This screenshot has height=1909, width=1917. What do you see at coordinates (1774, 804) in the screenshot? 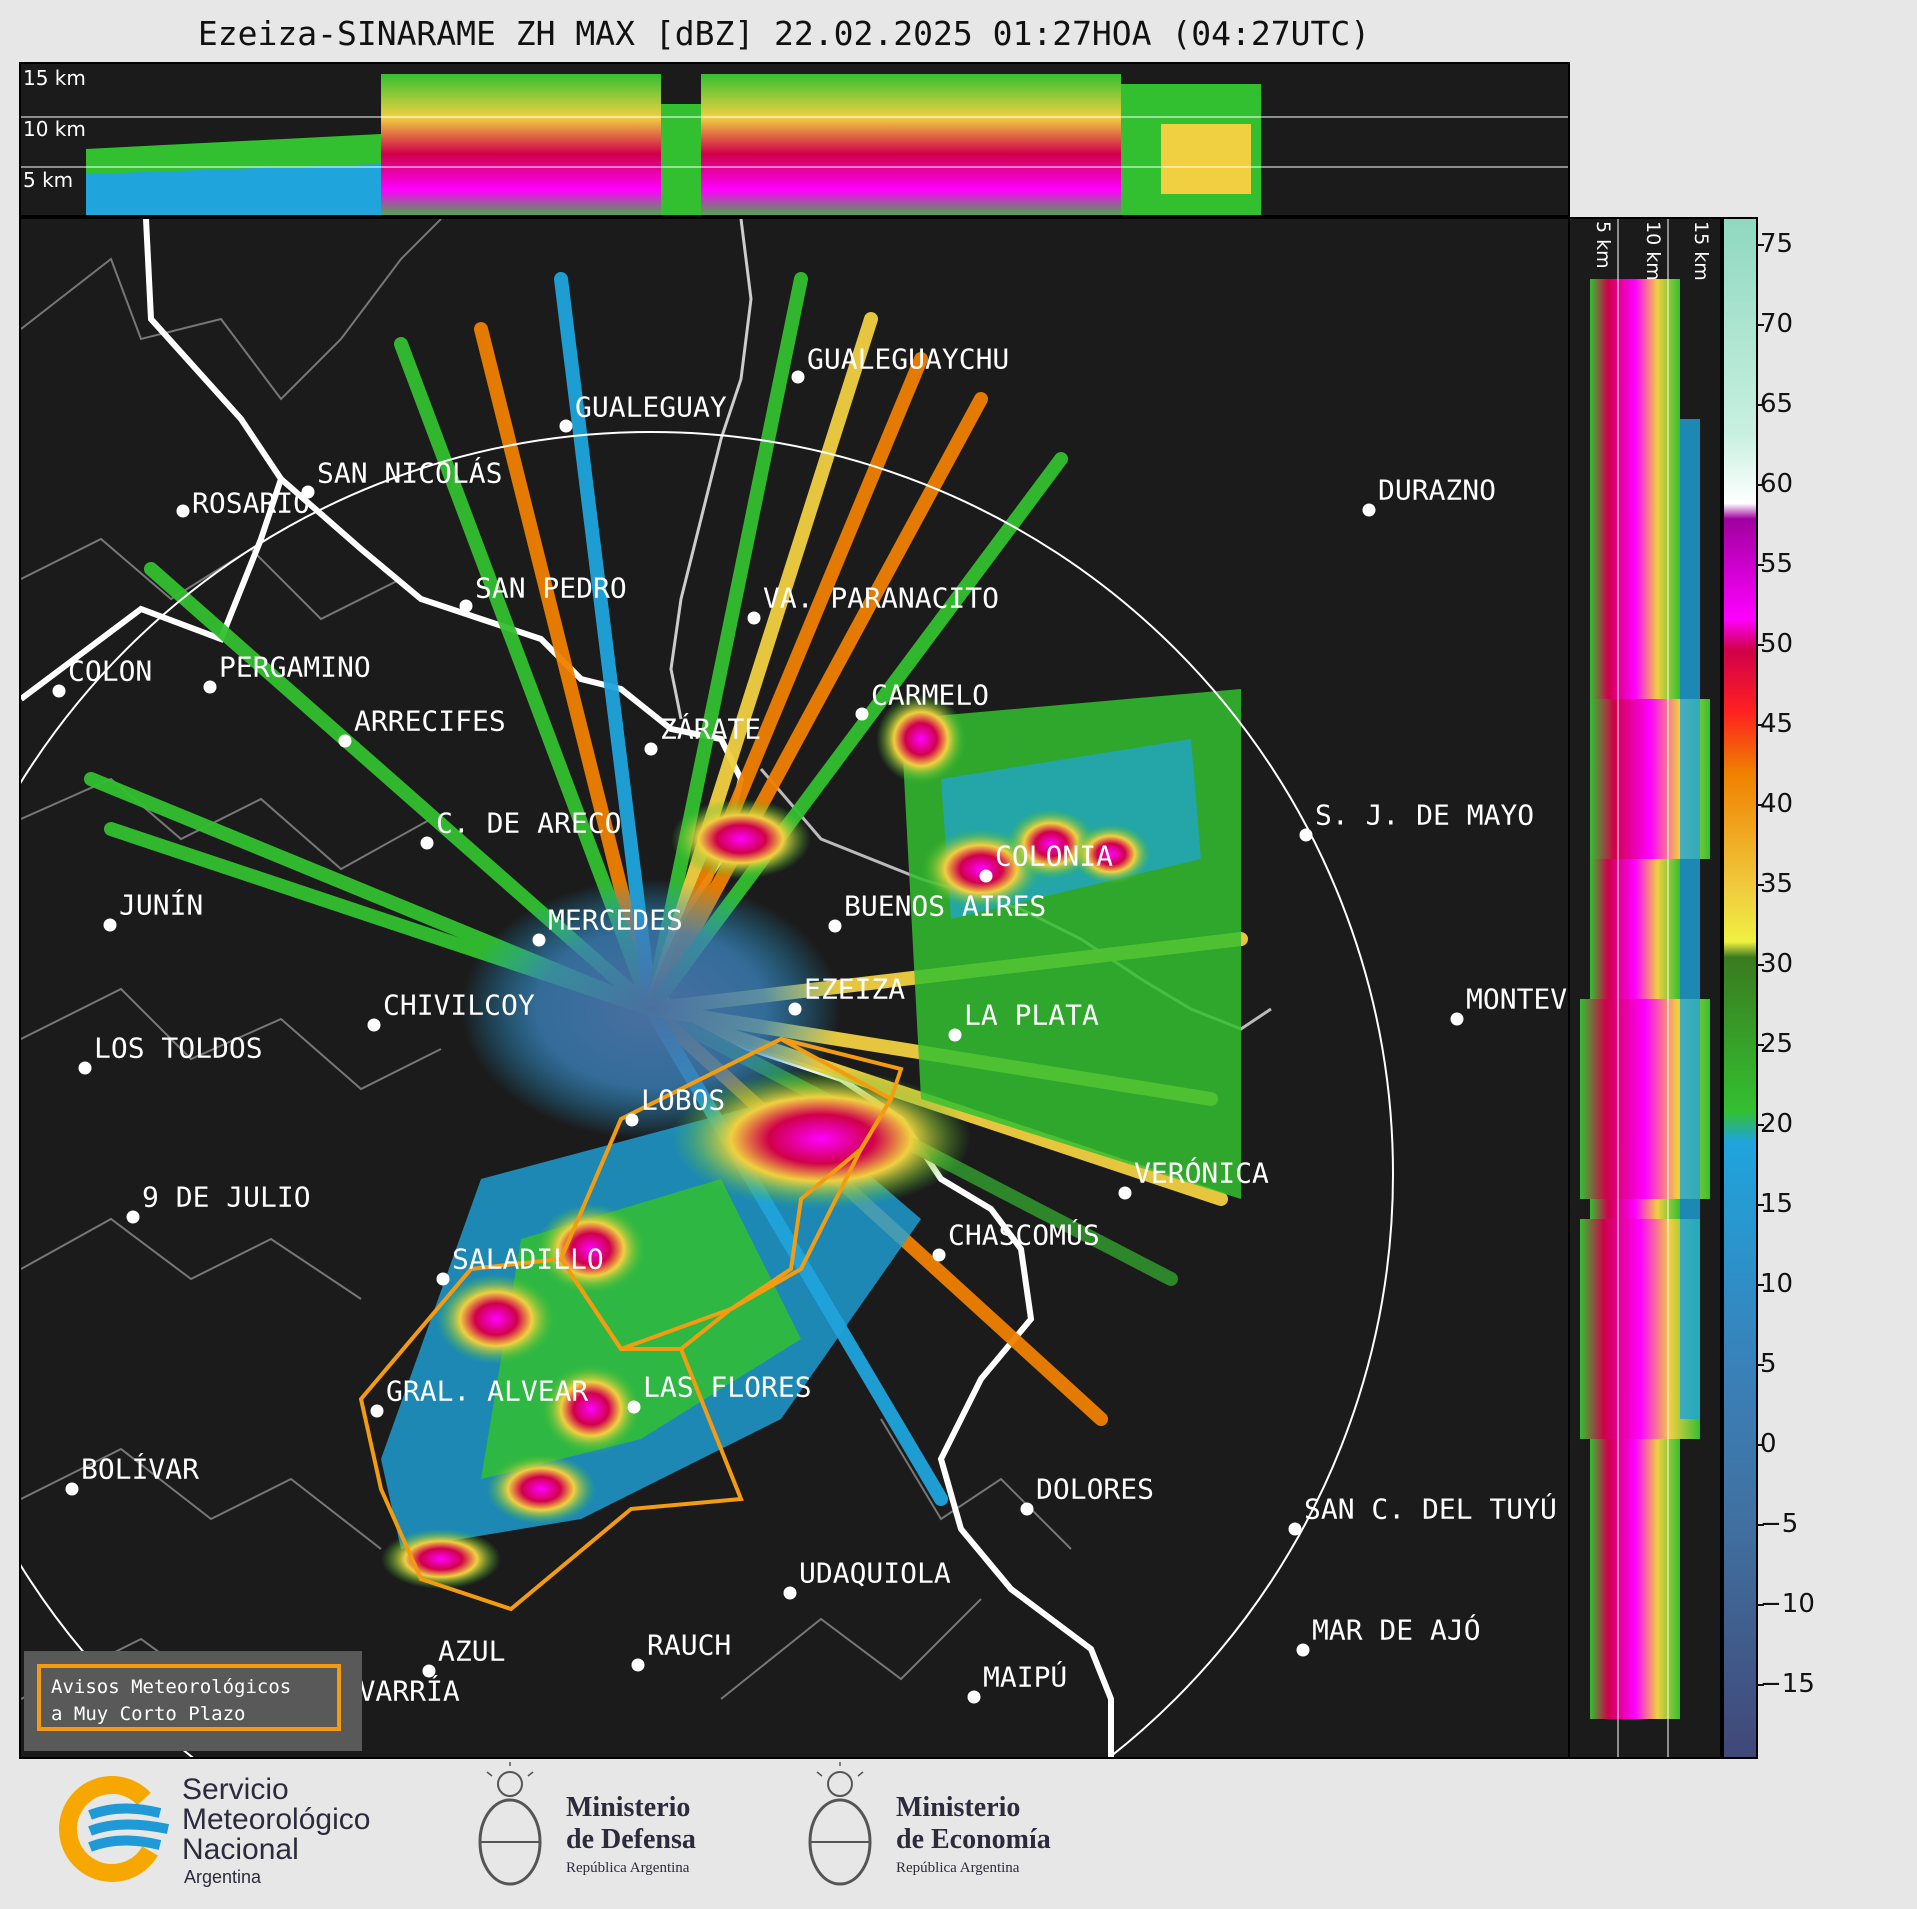
I see `colorbar-tick: 40` at bounding box center [1774, 804].